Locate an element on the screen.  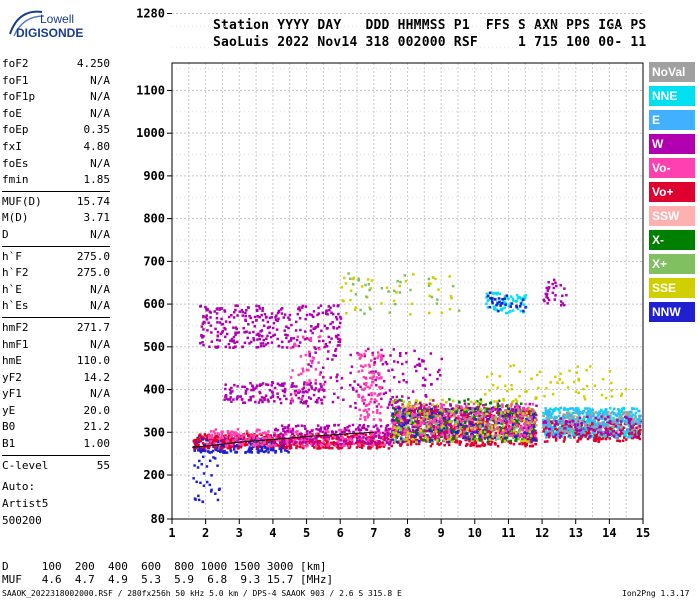
param-separator is located at coordinates (56, 191).